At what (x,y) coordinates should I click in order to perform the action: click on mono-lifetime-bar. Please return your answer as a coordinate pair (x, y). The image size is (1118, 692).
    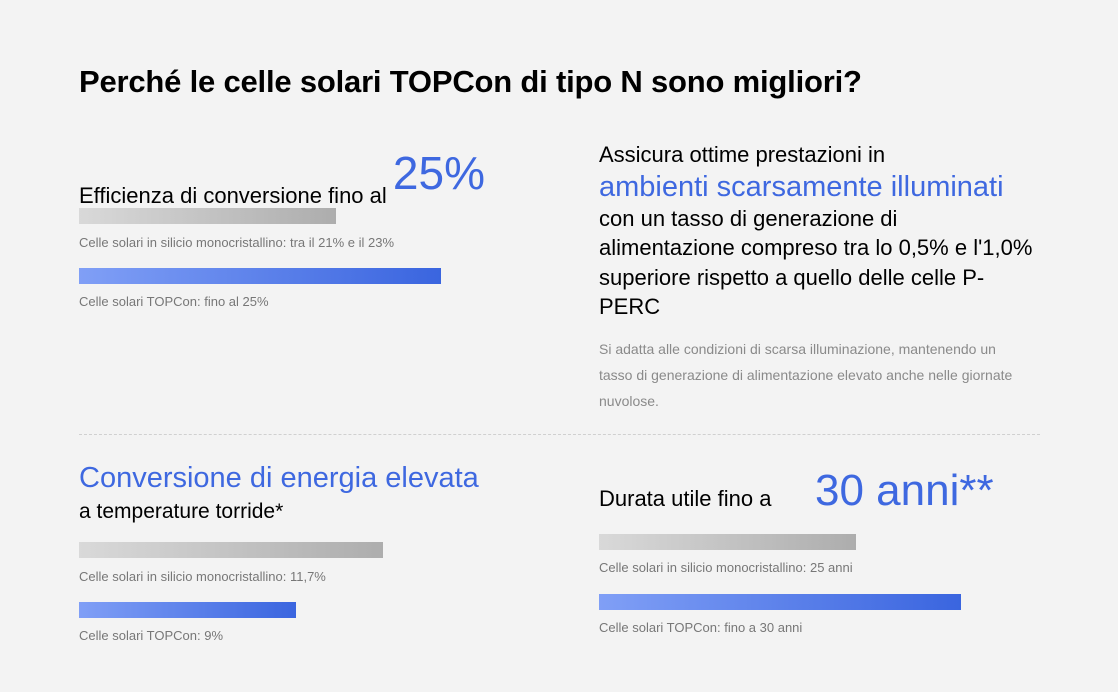
    Looking at the image, I should click on (728, 542).